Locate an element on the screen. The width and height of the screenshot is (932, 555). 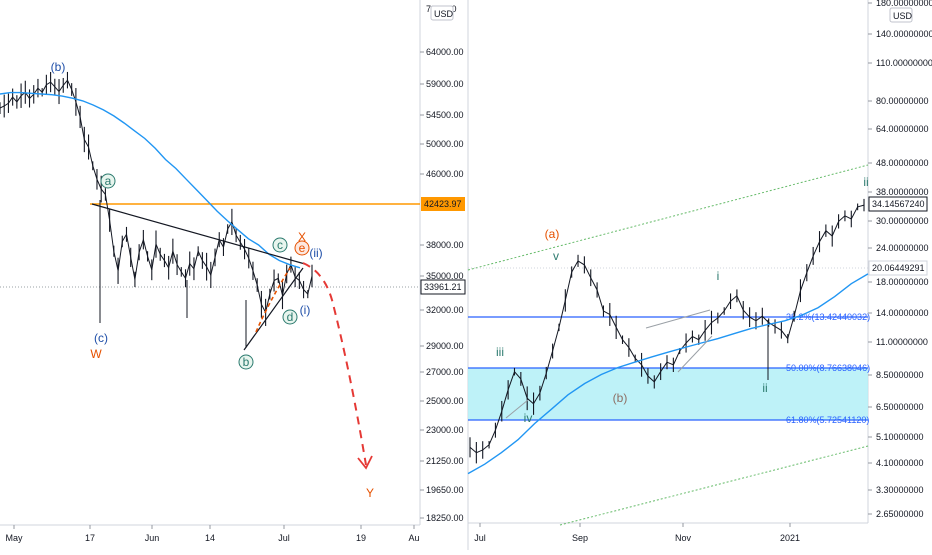
right-x-tick-label: 2021 is located at coordinates (790, 538).